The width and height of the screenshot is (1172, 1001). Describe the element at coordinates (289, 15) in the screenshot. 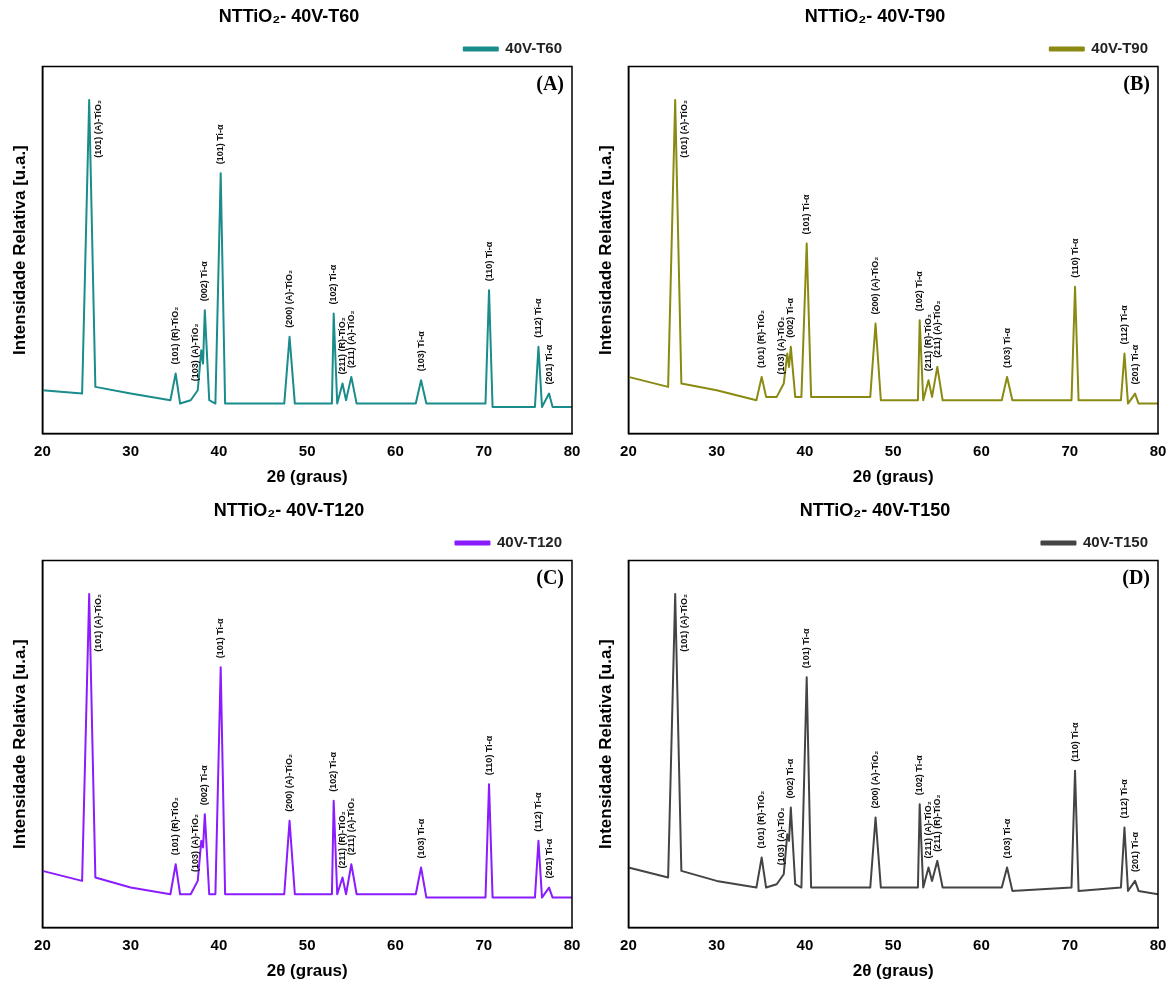

I see `chart-title: NTTiO₂- 40V-T60` at that location.